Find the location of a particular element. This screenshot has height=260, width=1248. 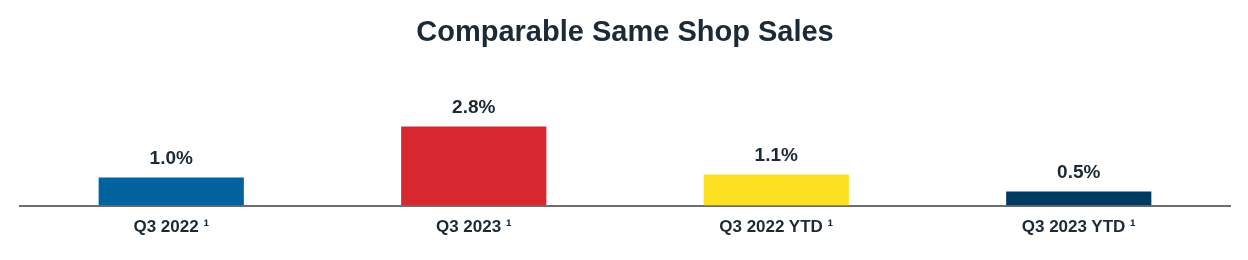

x-tick-label: Q3 2022 ¹ is located at coordinates (171, 227).